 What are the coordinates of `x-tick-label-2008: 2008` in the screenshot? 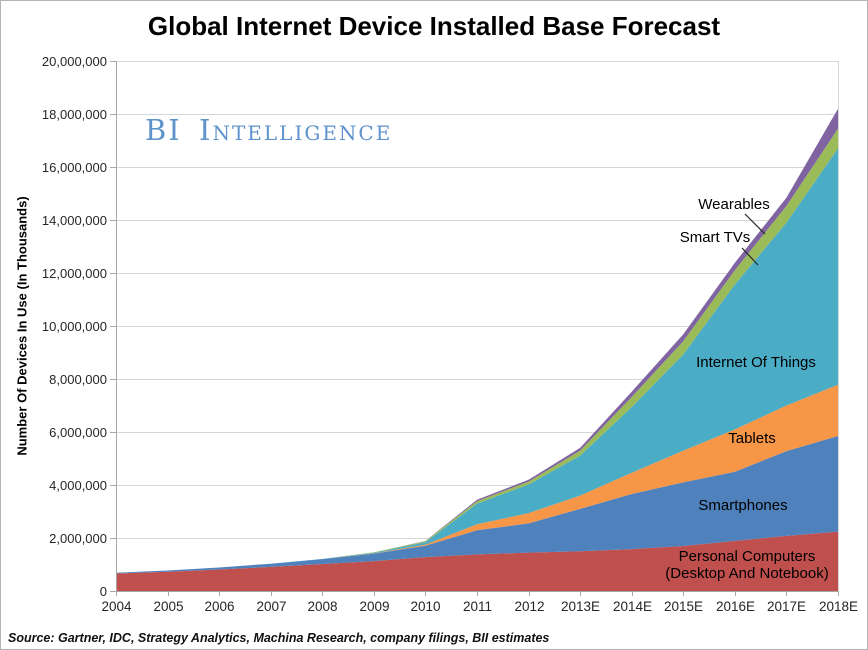 It's located at (322, 606).